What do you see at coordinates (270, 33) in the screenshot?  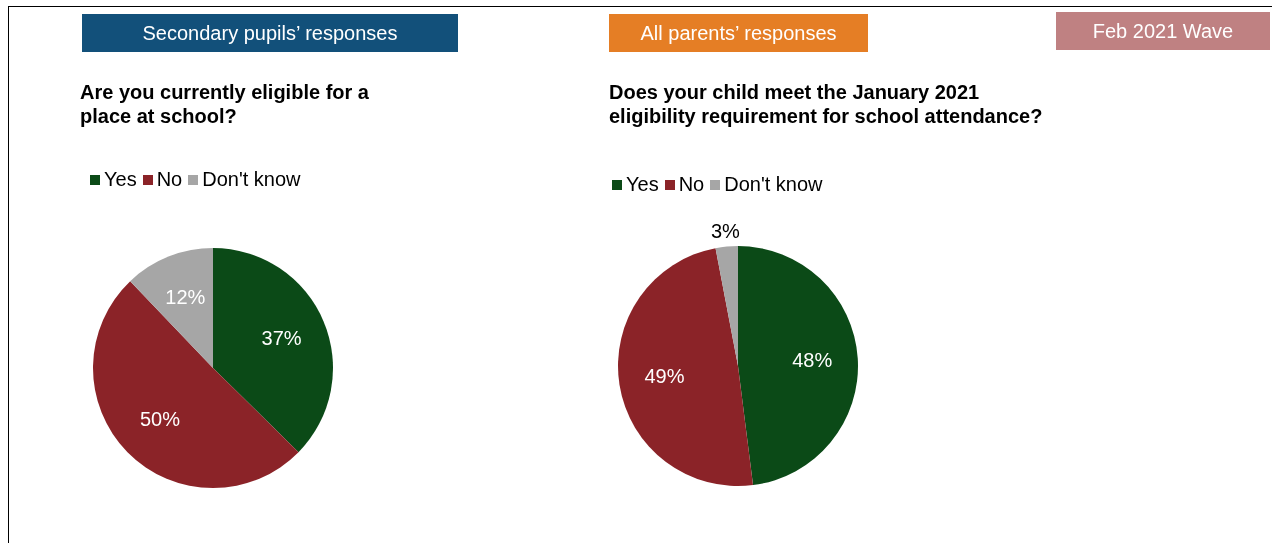 I see `chart-subtitle: Secondary pupils’ responses` at bounding box center [270, 33].